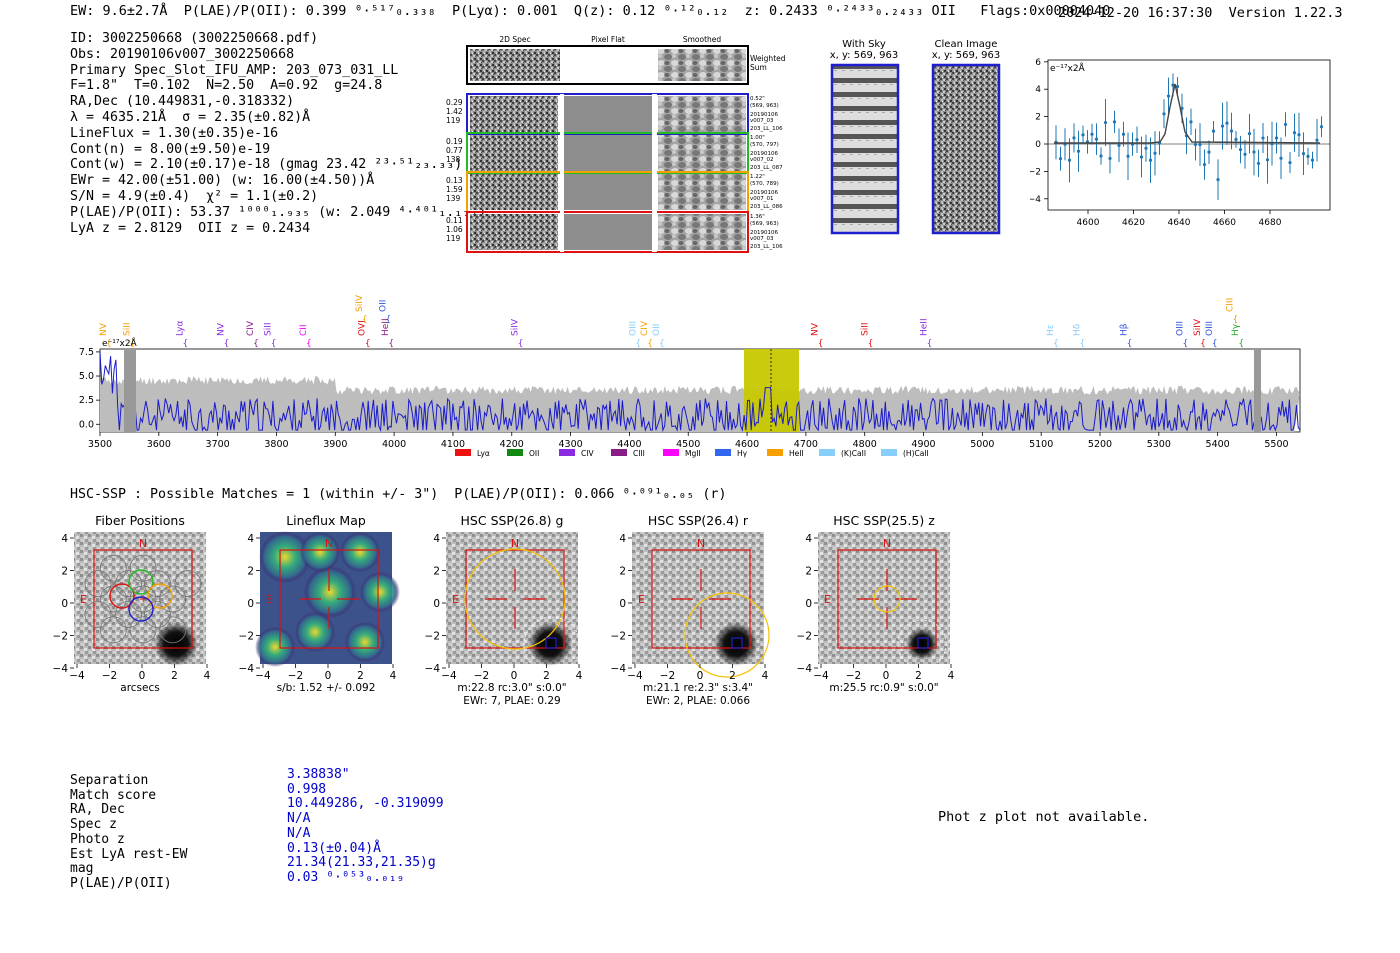 This screenshot has width=1400, height=953. Describe the element at coordinates (182, 102) in the screenshot. I see `info-line: RA,Dec (10.449831,-0.318332)` at that location.